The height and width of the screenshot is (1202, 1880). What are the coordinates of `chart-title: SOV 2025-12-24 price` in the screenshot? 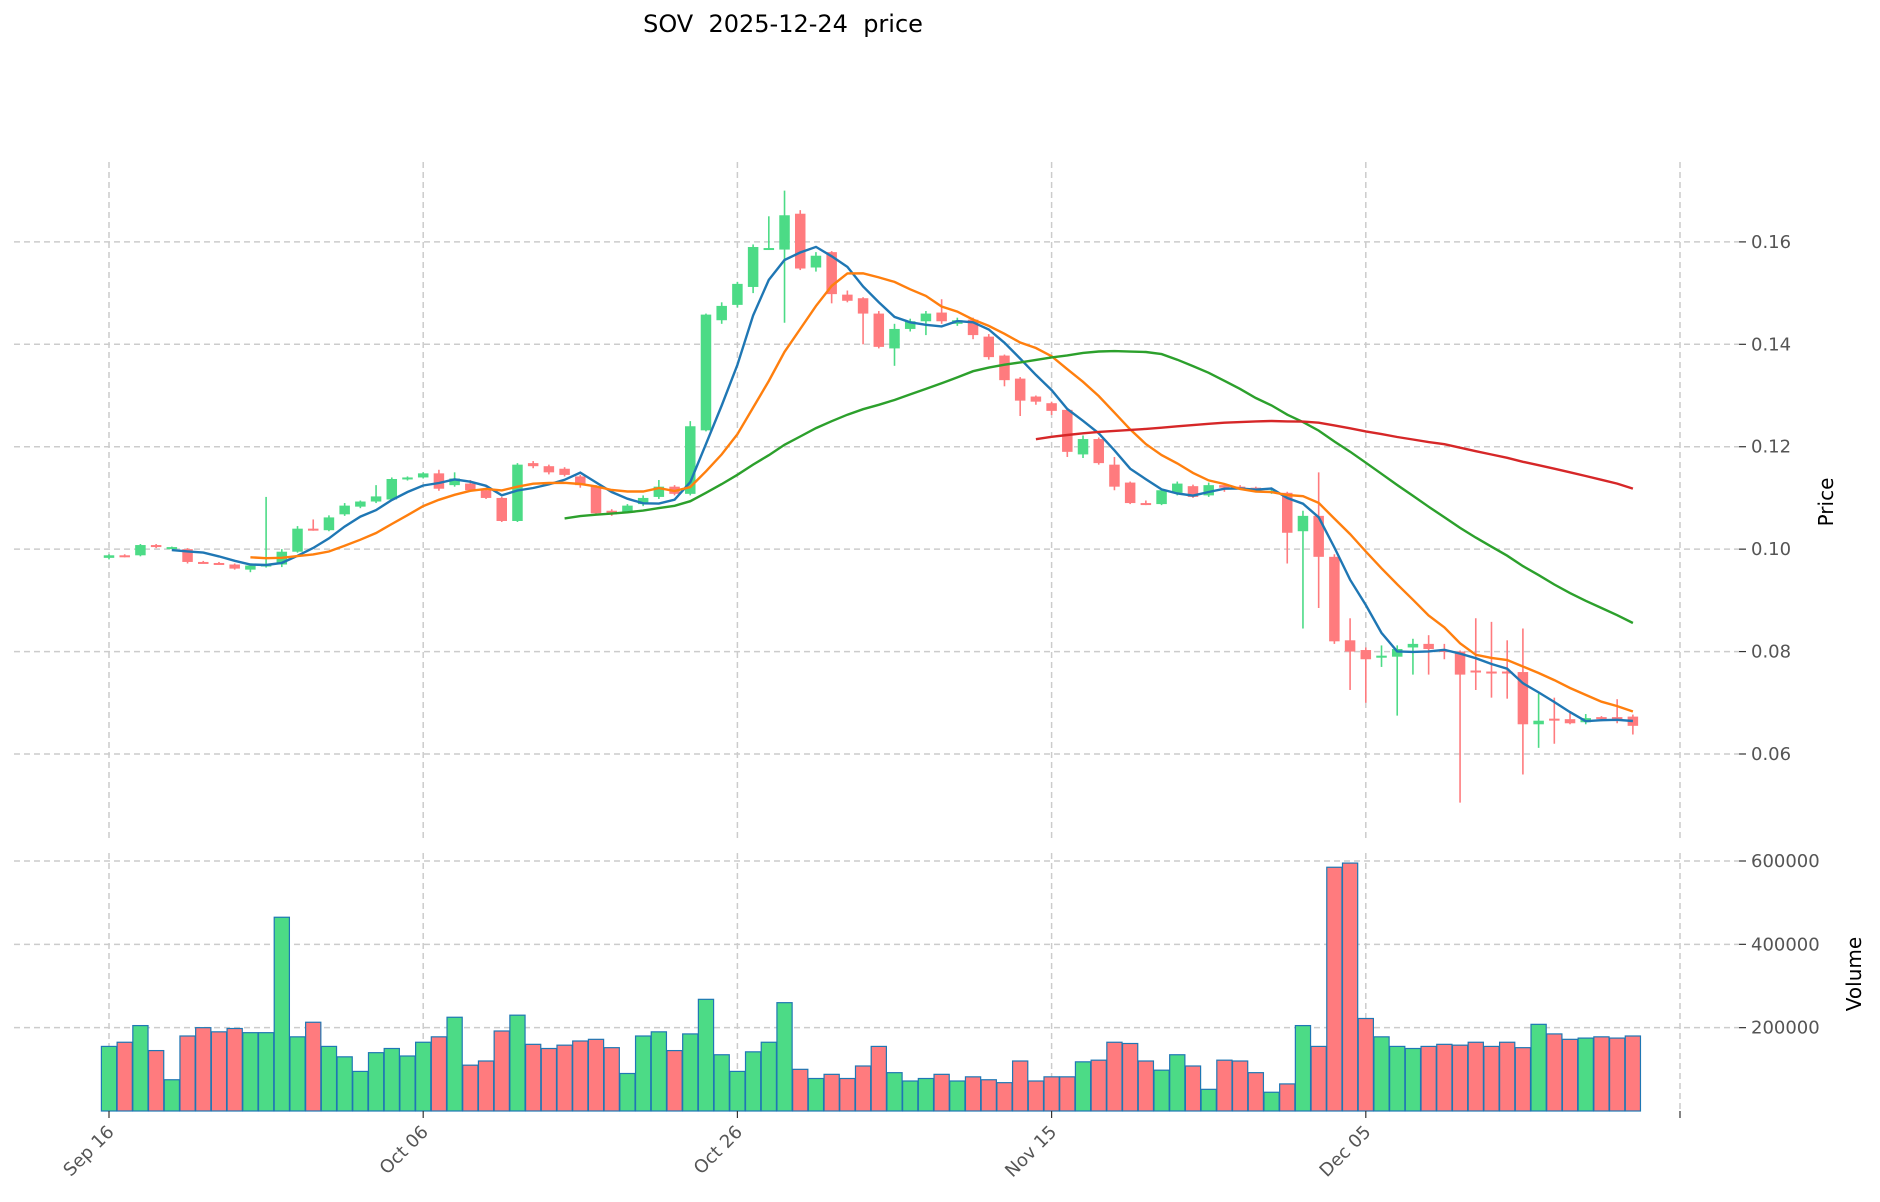 It's located at (783, 24).